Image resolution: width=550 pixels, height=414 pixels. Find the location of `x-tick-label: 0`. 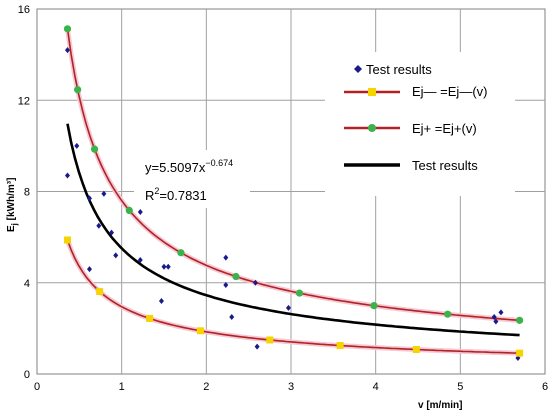

x-tick-label: 0 is located at coordinates (37, 387).